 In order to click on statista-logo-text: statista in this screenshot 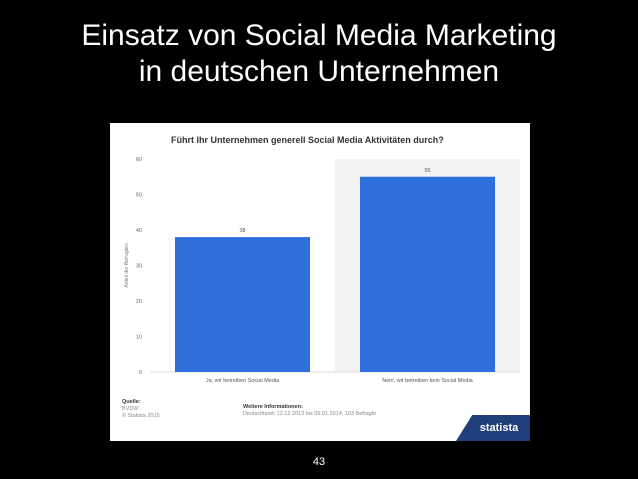, I will do `click(499, 428)`.